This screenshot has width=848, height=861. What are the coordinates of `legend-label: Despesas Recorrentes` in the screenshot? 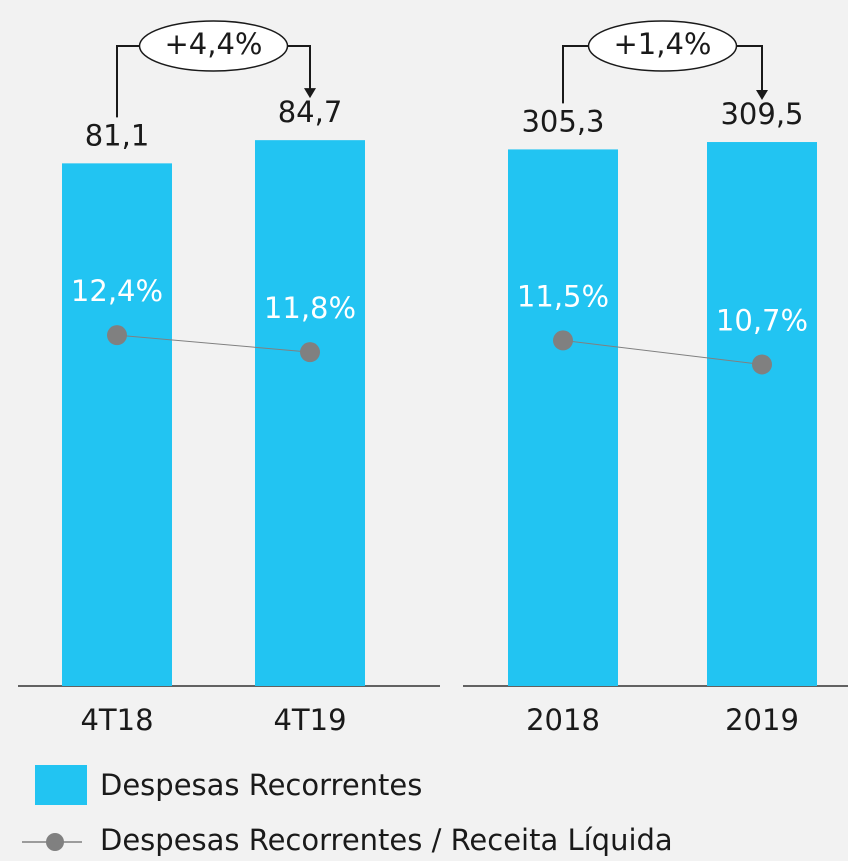 It's located at (261, 785).